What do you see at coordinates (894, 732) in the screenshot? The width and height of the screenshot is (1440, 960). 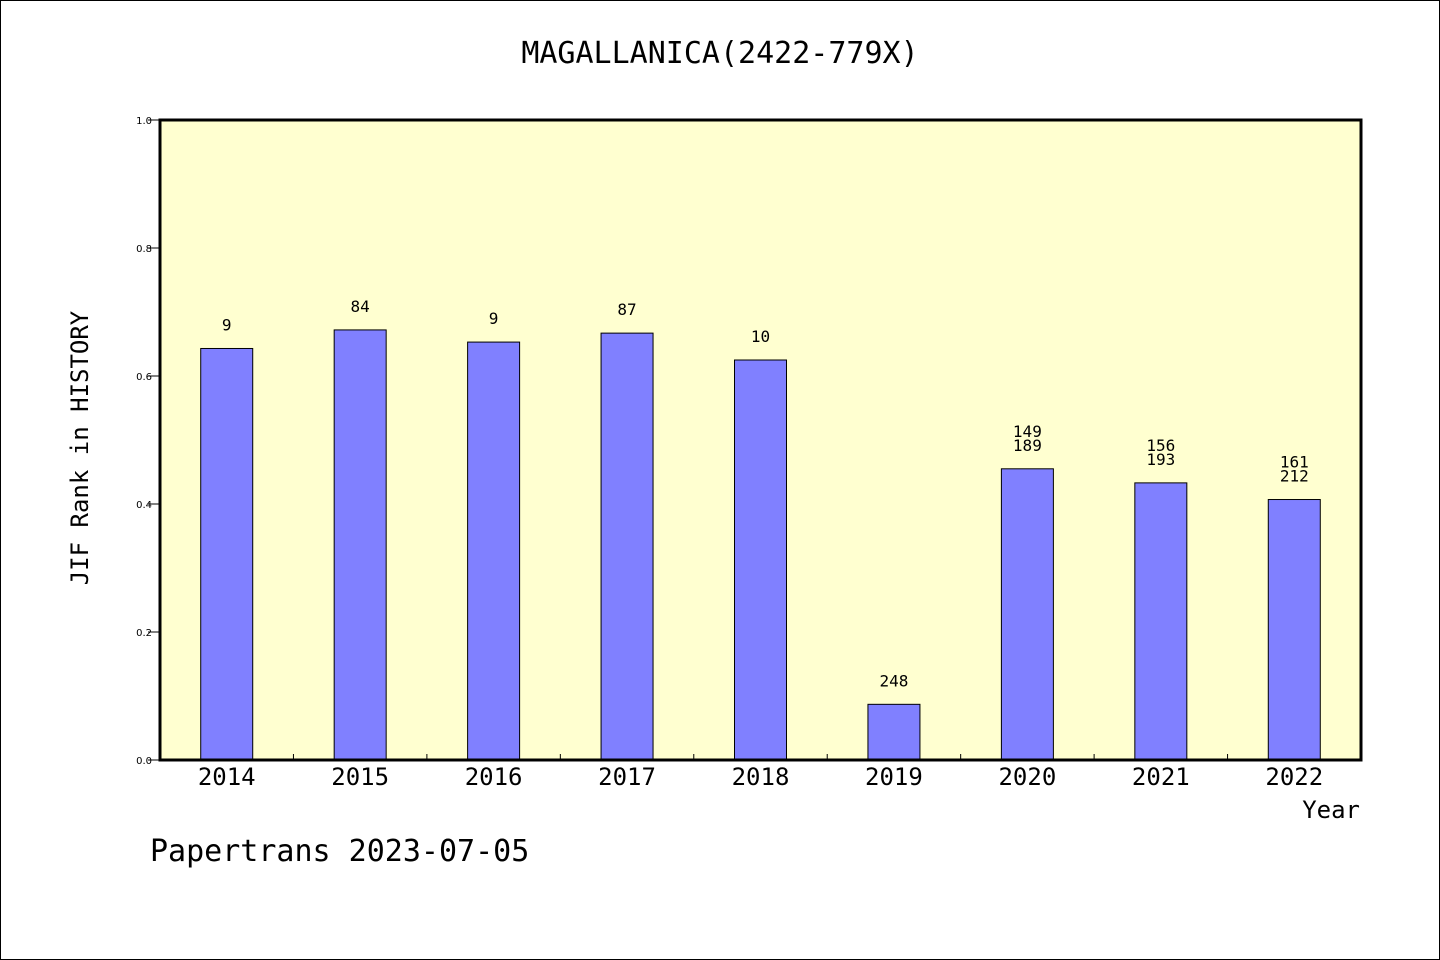 I see `bar-2019` at bounding box center [894, 732].